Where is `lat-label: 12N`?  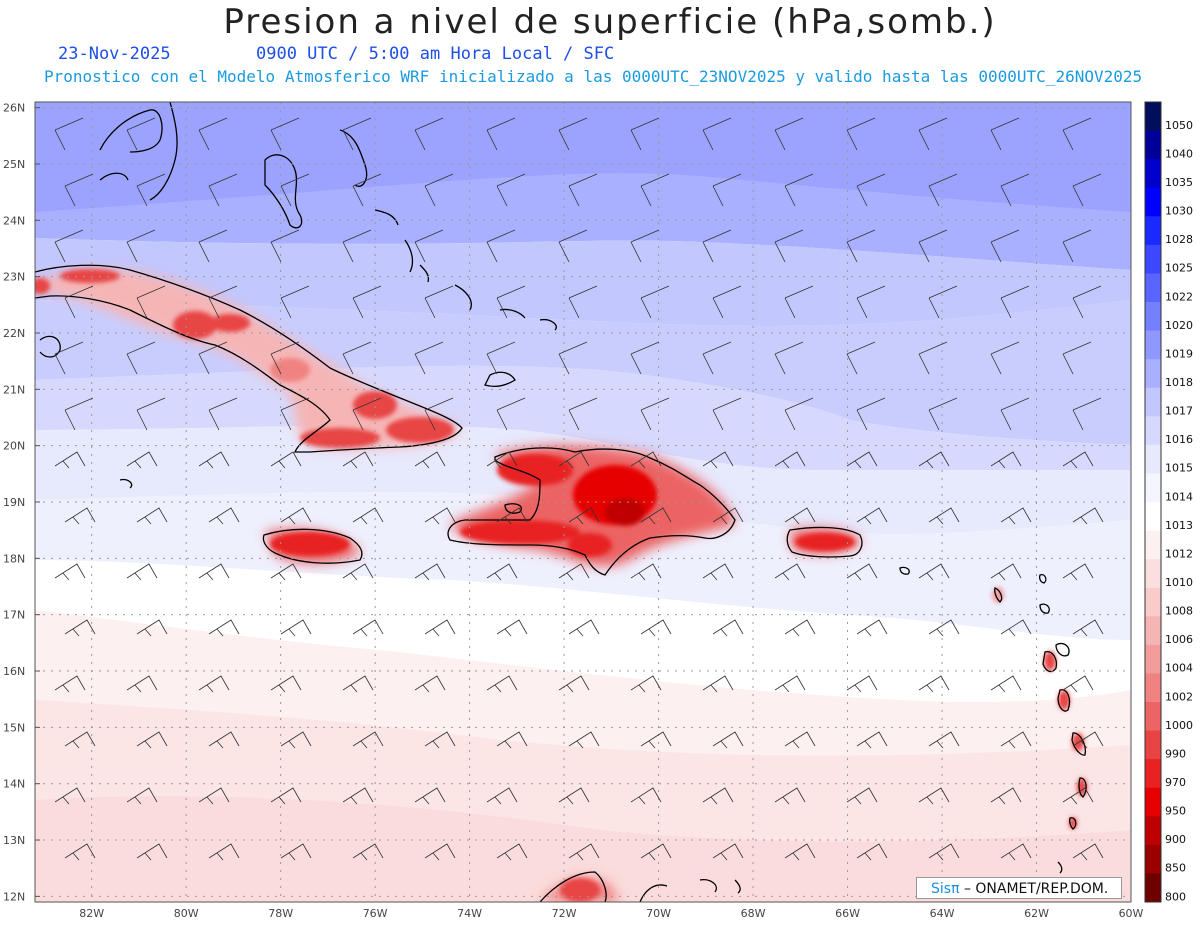
lat-label: 12N is located at coordinates (14, 896).